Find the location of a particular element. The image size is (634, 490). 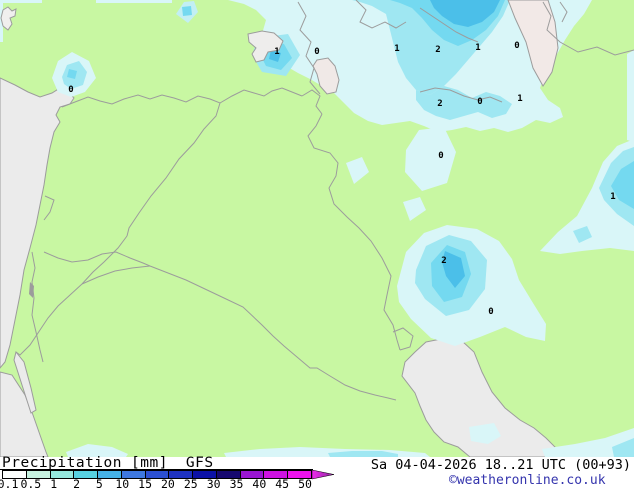

legend-model: GFS is located at coordinates (199, 463).